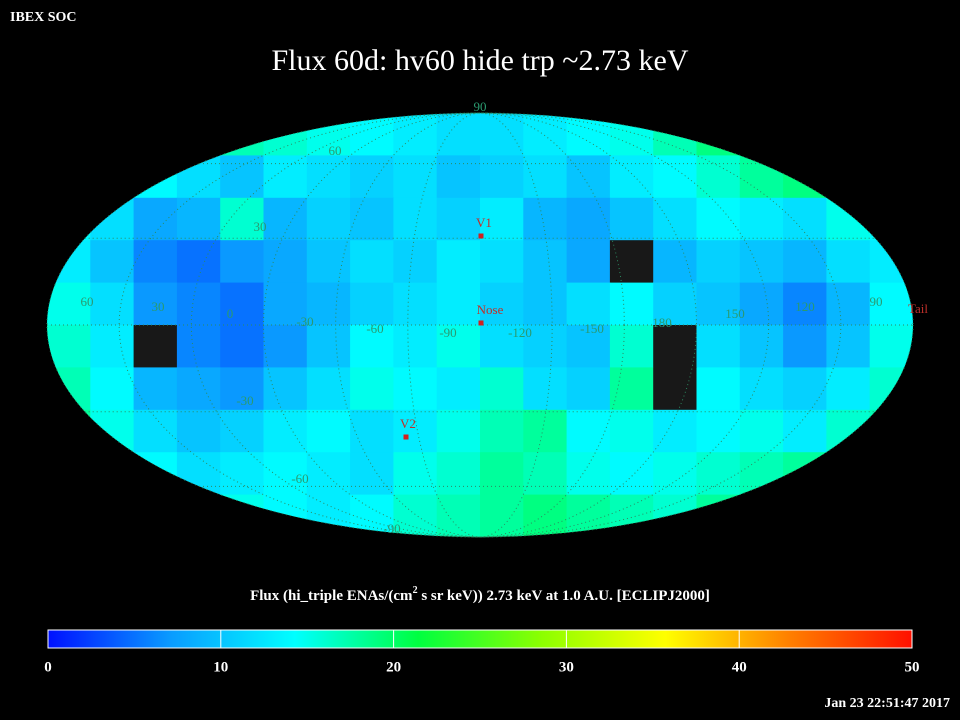 This screenshot has height=720, width=960. I want to click on graticule-label: -150, so click(592, 328).